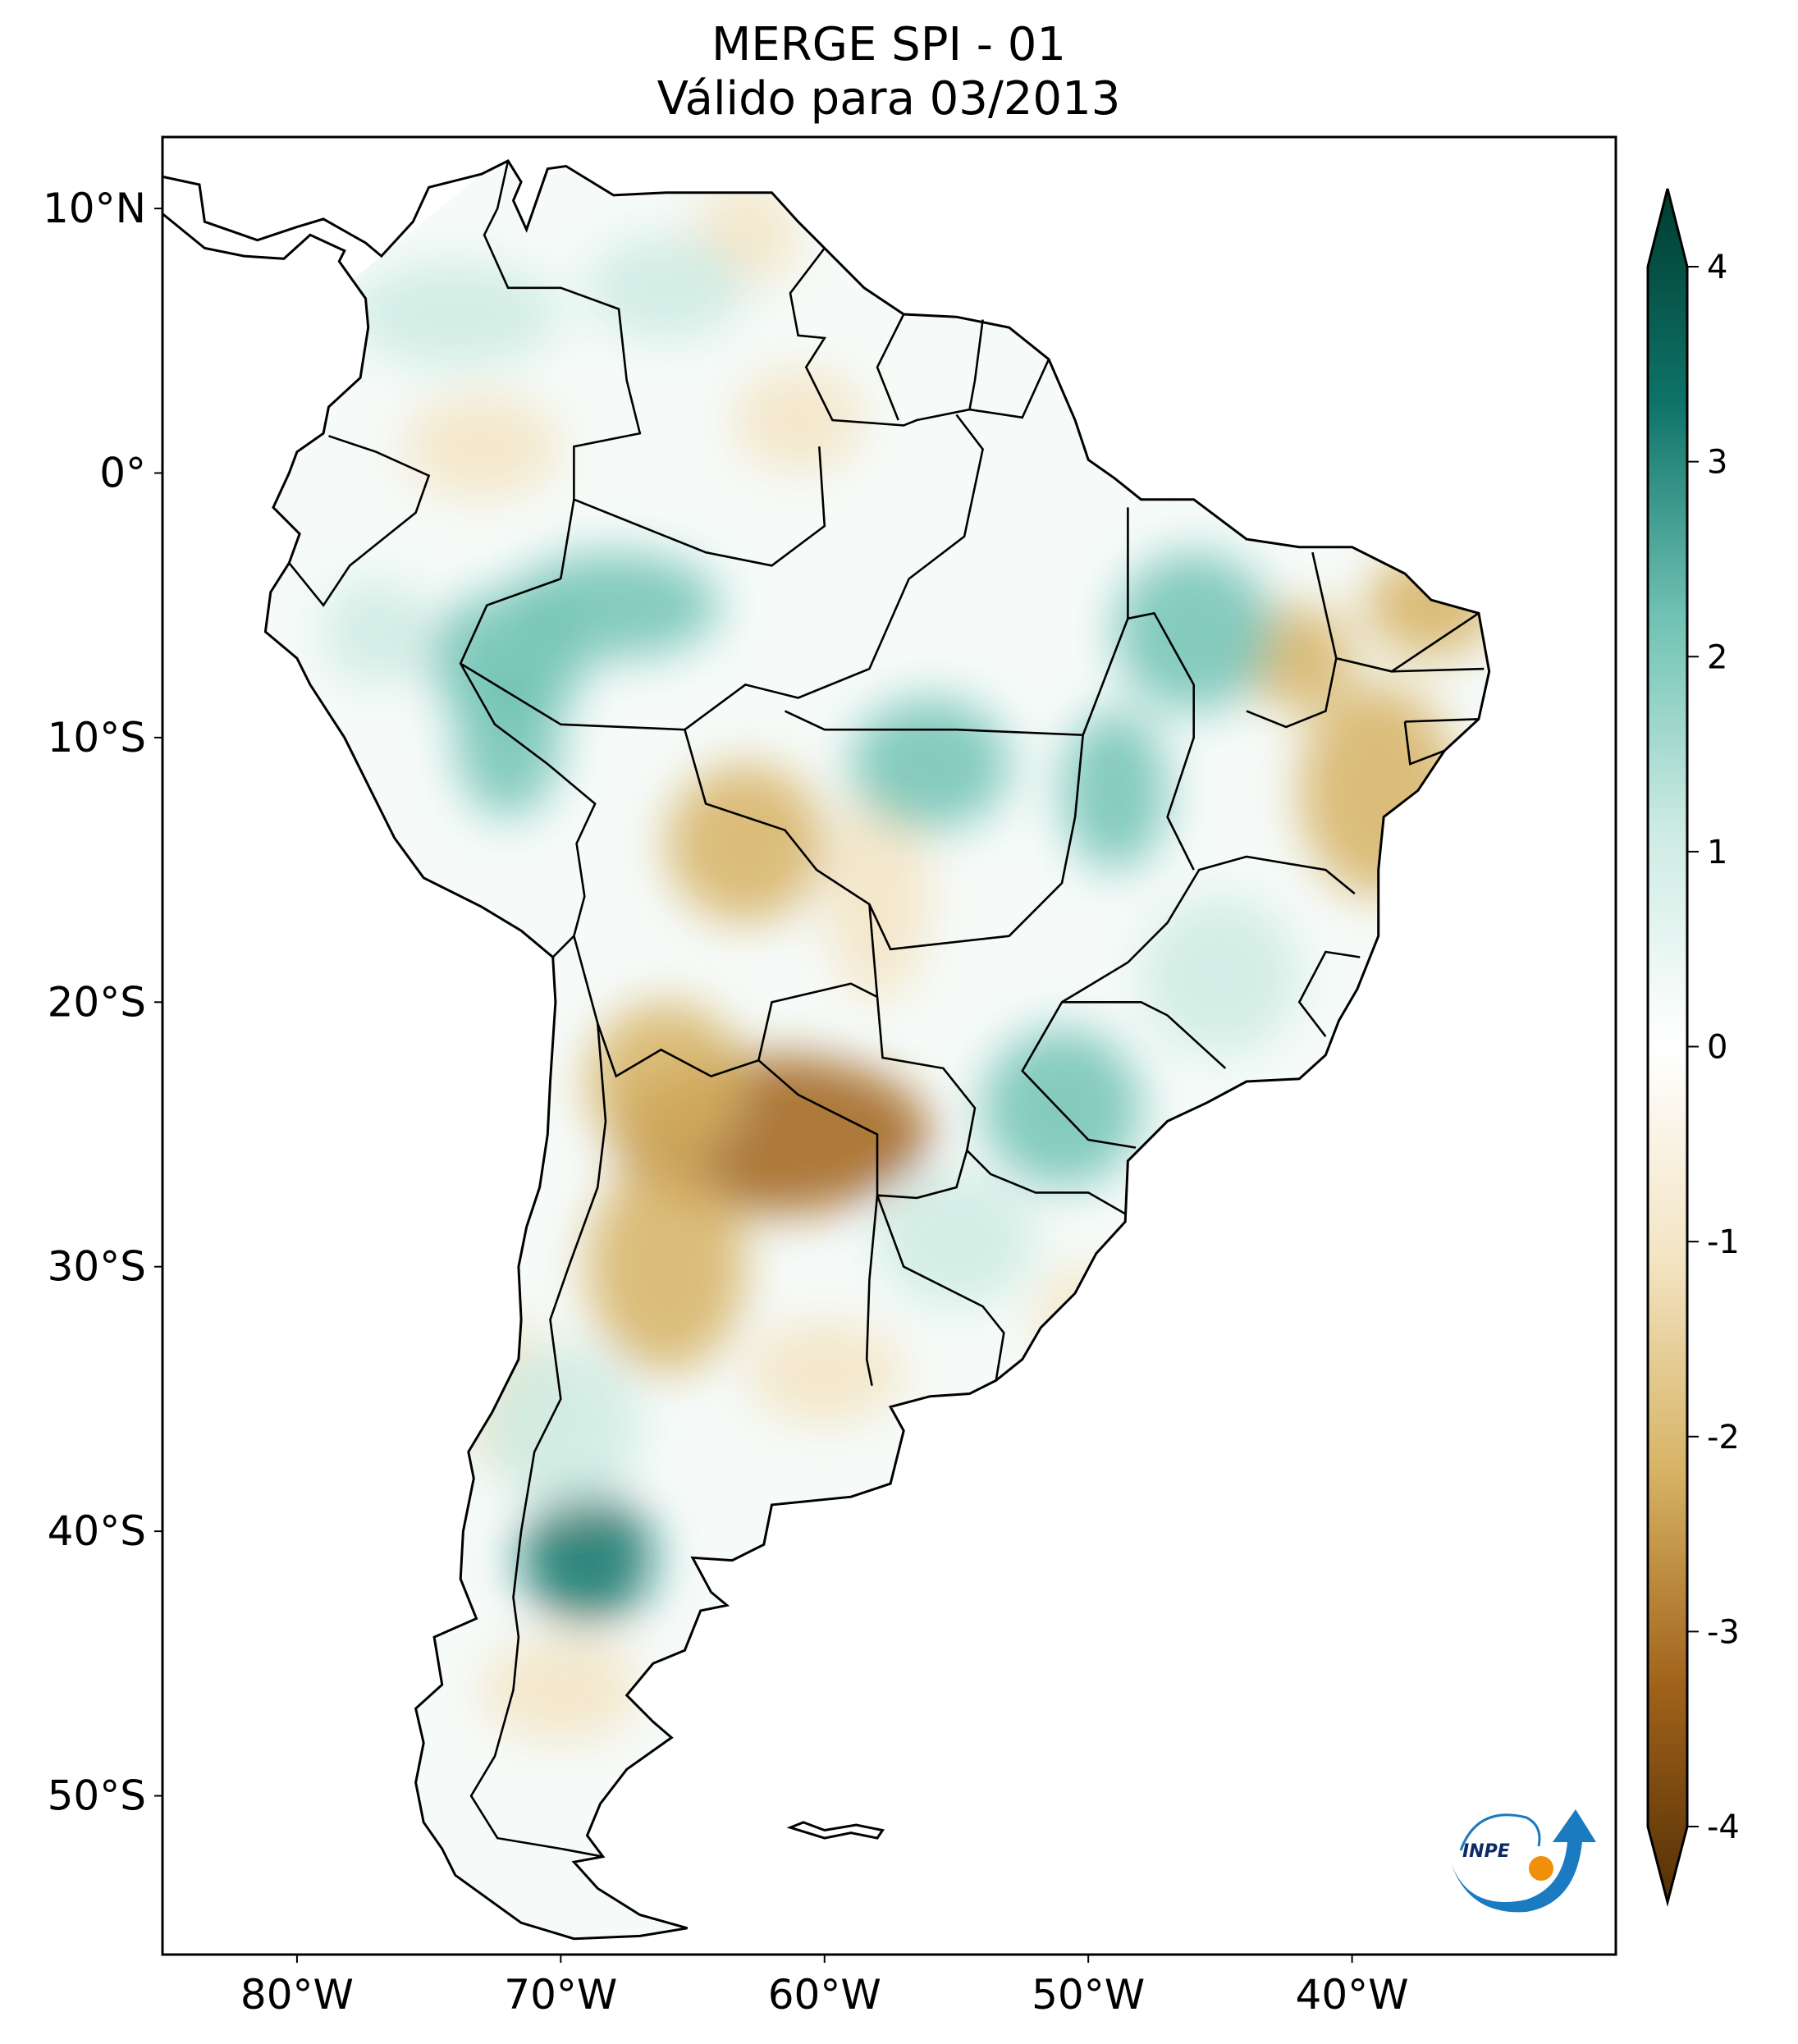 The height and width of the screenshot is (2044, 1798). What do you see at coordinates (1723, 1632) in the screenshot?
I see `colorbar-tick-label: -3` at bounding box center [1723, 1632].